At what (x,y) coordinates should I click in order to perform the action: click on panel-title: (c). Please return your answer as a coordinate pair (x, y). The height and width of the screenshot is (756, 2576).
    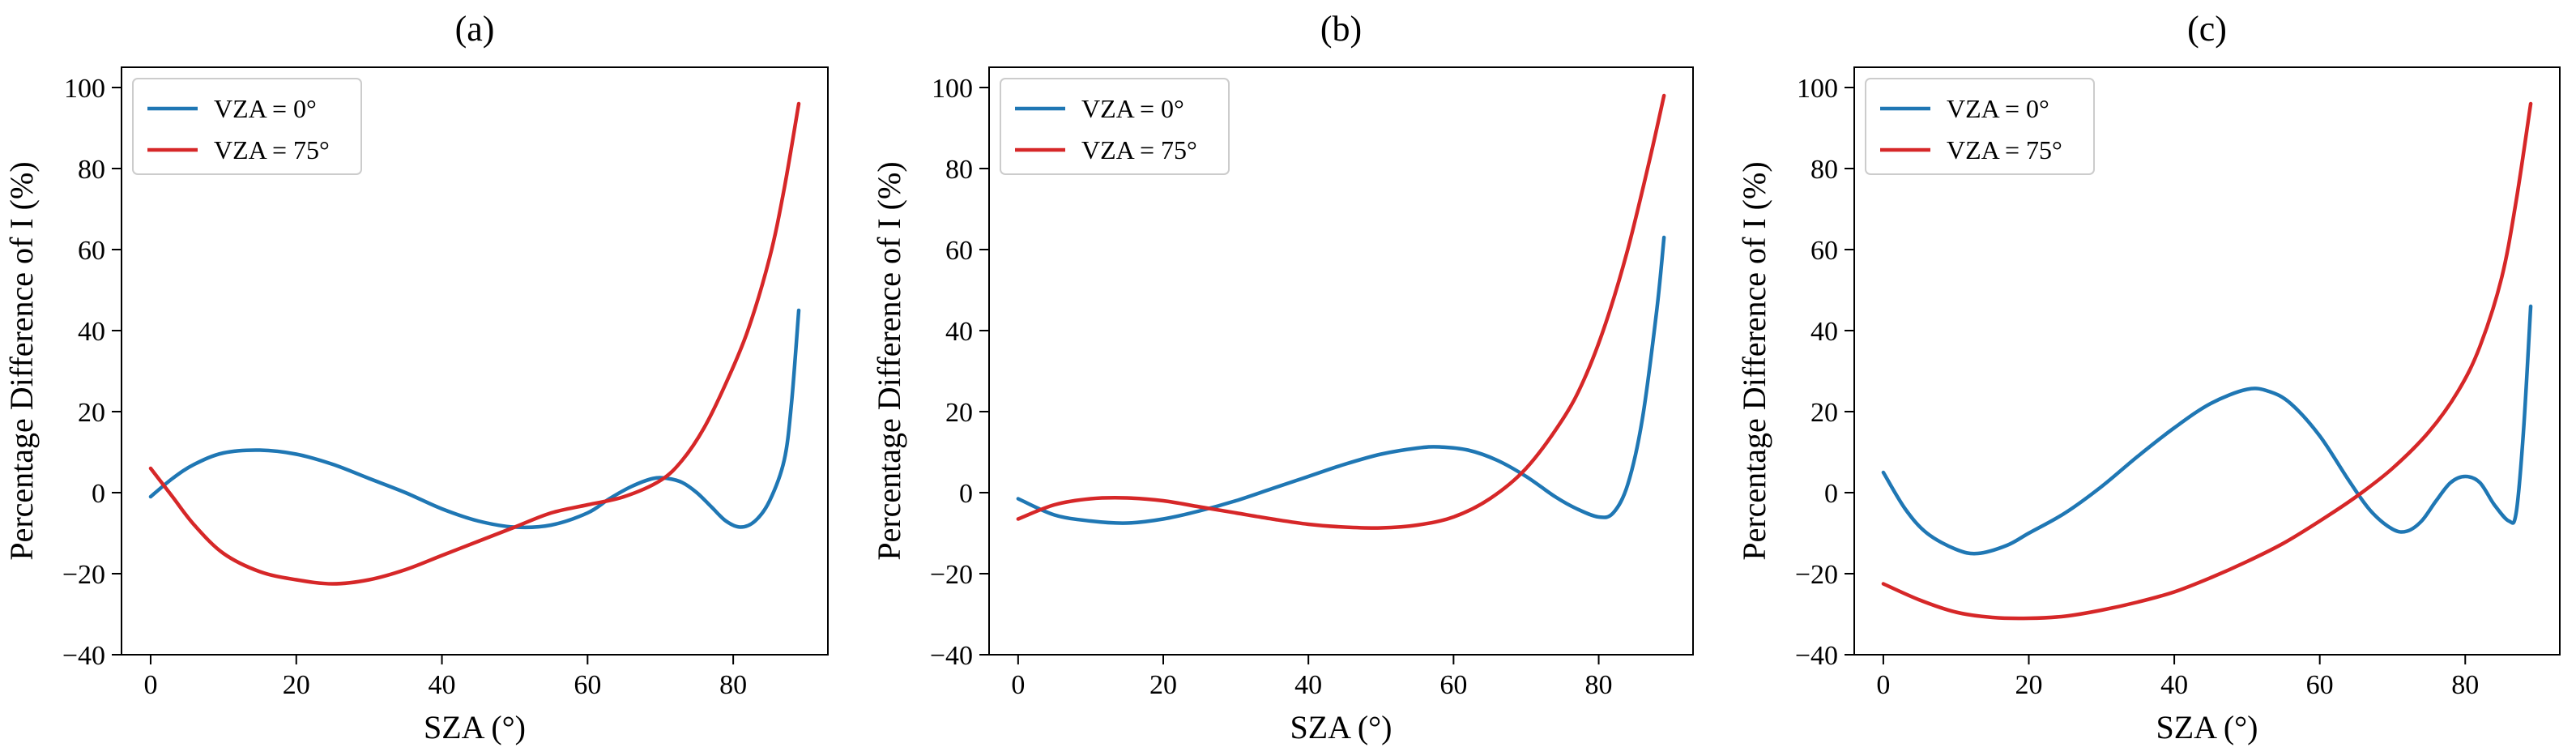
    Looking at the image, I should click on (2207, 29).